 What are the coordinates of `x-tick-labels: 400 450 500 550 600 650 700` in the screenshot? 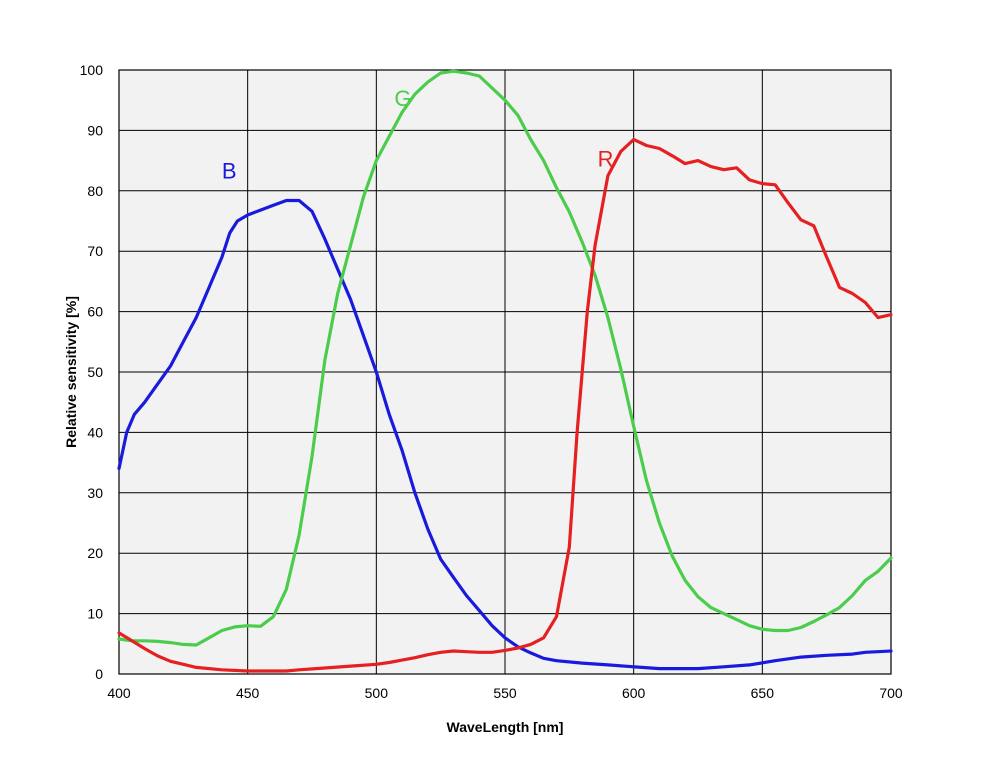 It's located at (505, 693).